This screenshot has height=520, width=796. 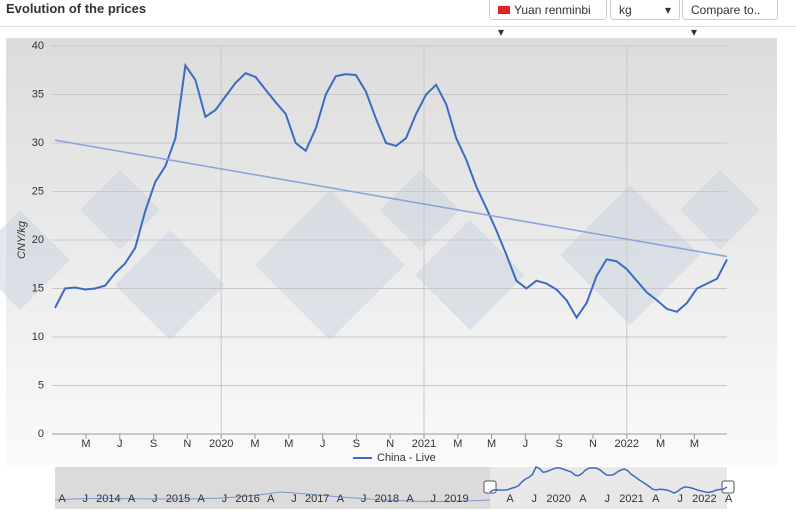 What do you see at coordinates (41, 434) in the screenshot?
I see `y-tick-label: 0` at bounding box center [41, 434].